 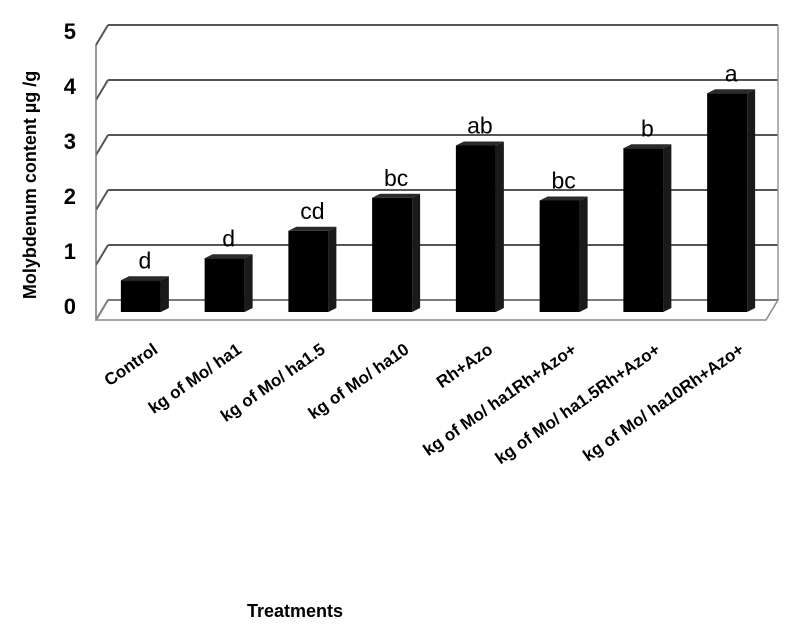 What do you see at coordinates (70, 251) in the screenshot?
I see `y-tick-label: 1` at bounding box center [70, 251].